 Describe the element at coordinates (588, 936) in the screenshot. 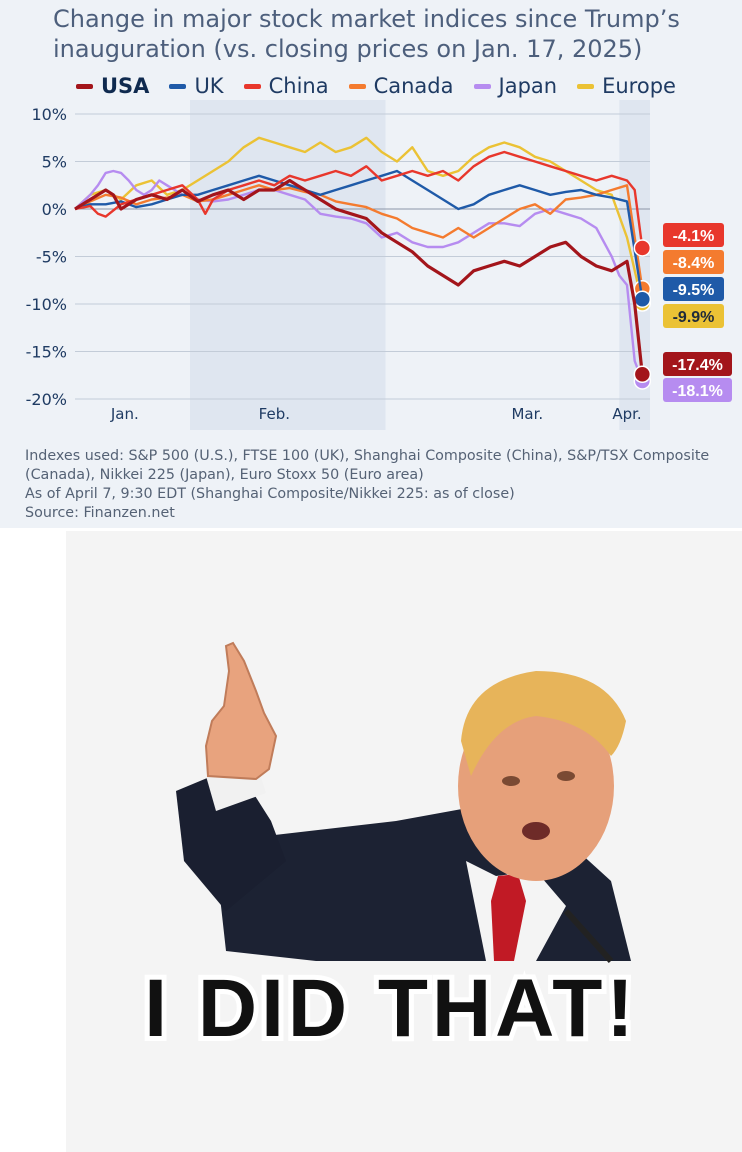

I see `microphone-stand` at that location.